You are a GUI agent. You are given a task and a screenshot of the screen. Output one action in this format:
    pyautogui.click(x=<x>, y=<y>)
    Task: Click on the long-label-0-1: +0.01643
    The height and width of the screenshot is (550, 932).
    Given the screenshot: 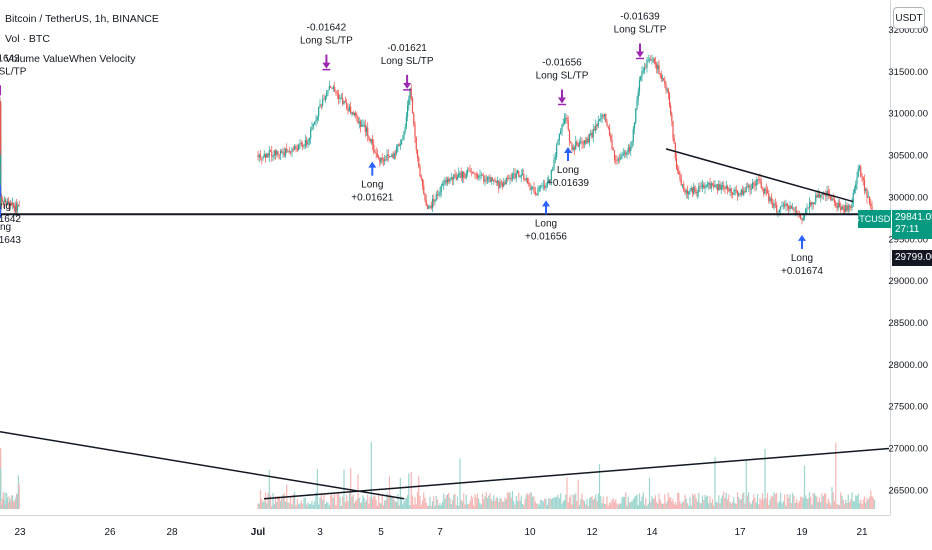 What is the action you would take?
    pyautogui.click(x=10, y=240)
    